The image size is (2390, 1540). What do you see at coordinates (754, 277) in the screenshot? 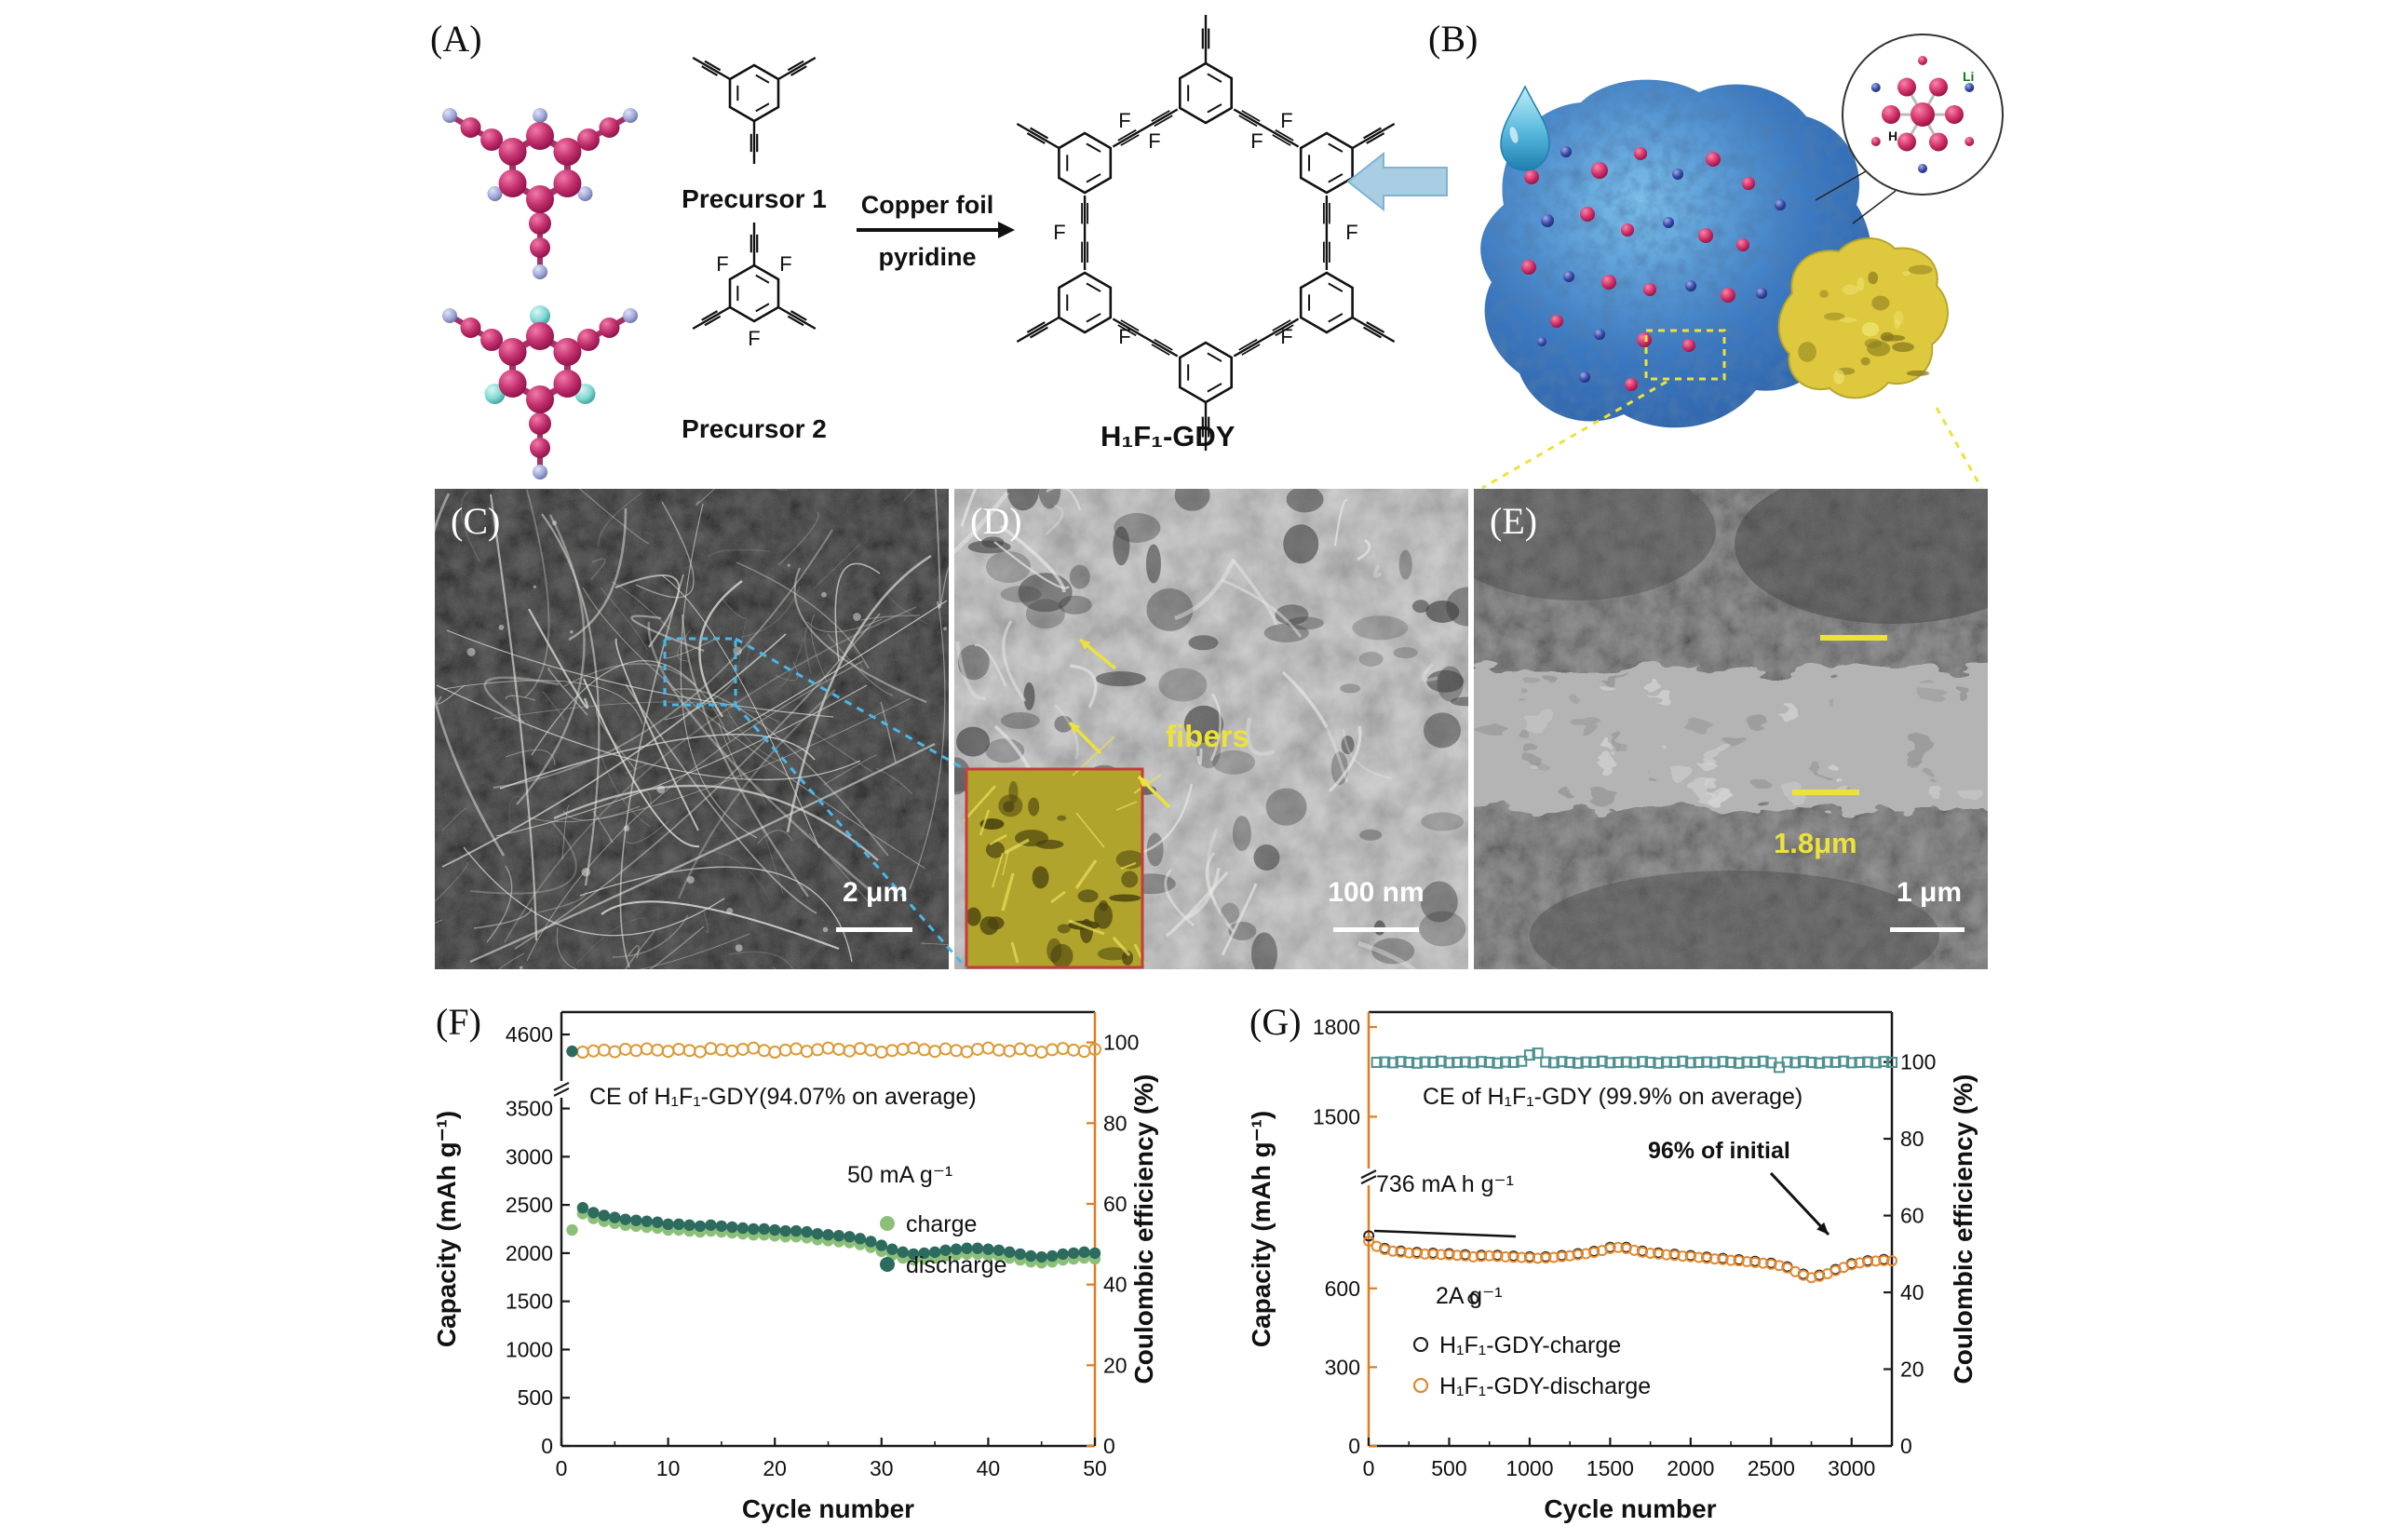
I see `precursor2-structure` at bounding box center [754, 277].